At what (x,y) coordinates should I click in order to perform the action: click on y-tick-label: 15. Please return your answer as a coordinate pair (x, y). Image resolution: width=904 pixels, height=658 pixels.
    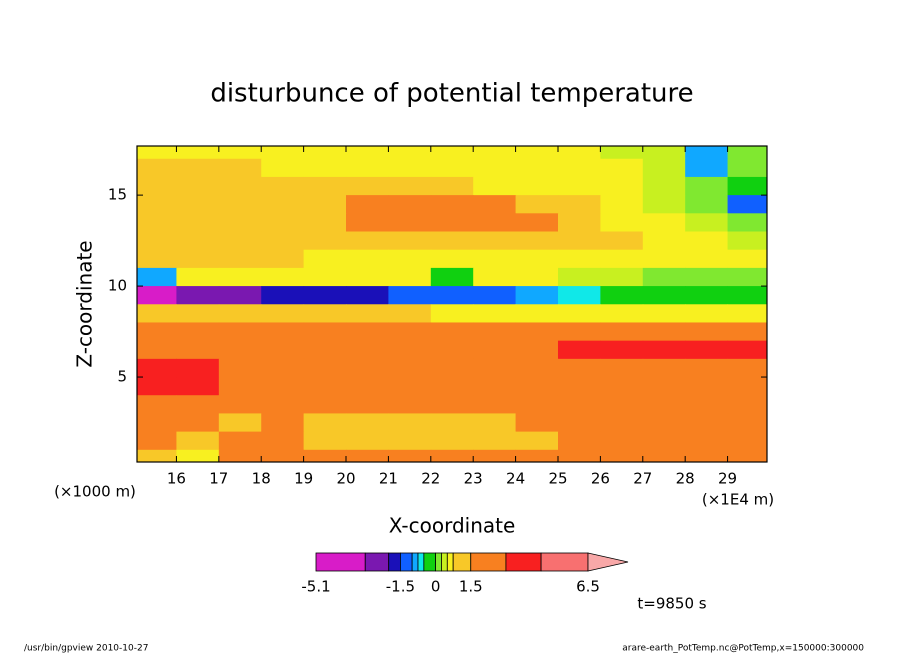
    Looking at the image, I should click on (117, 195).